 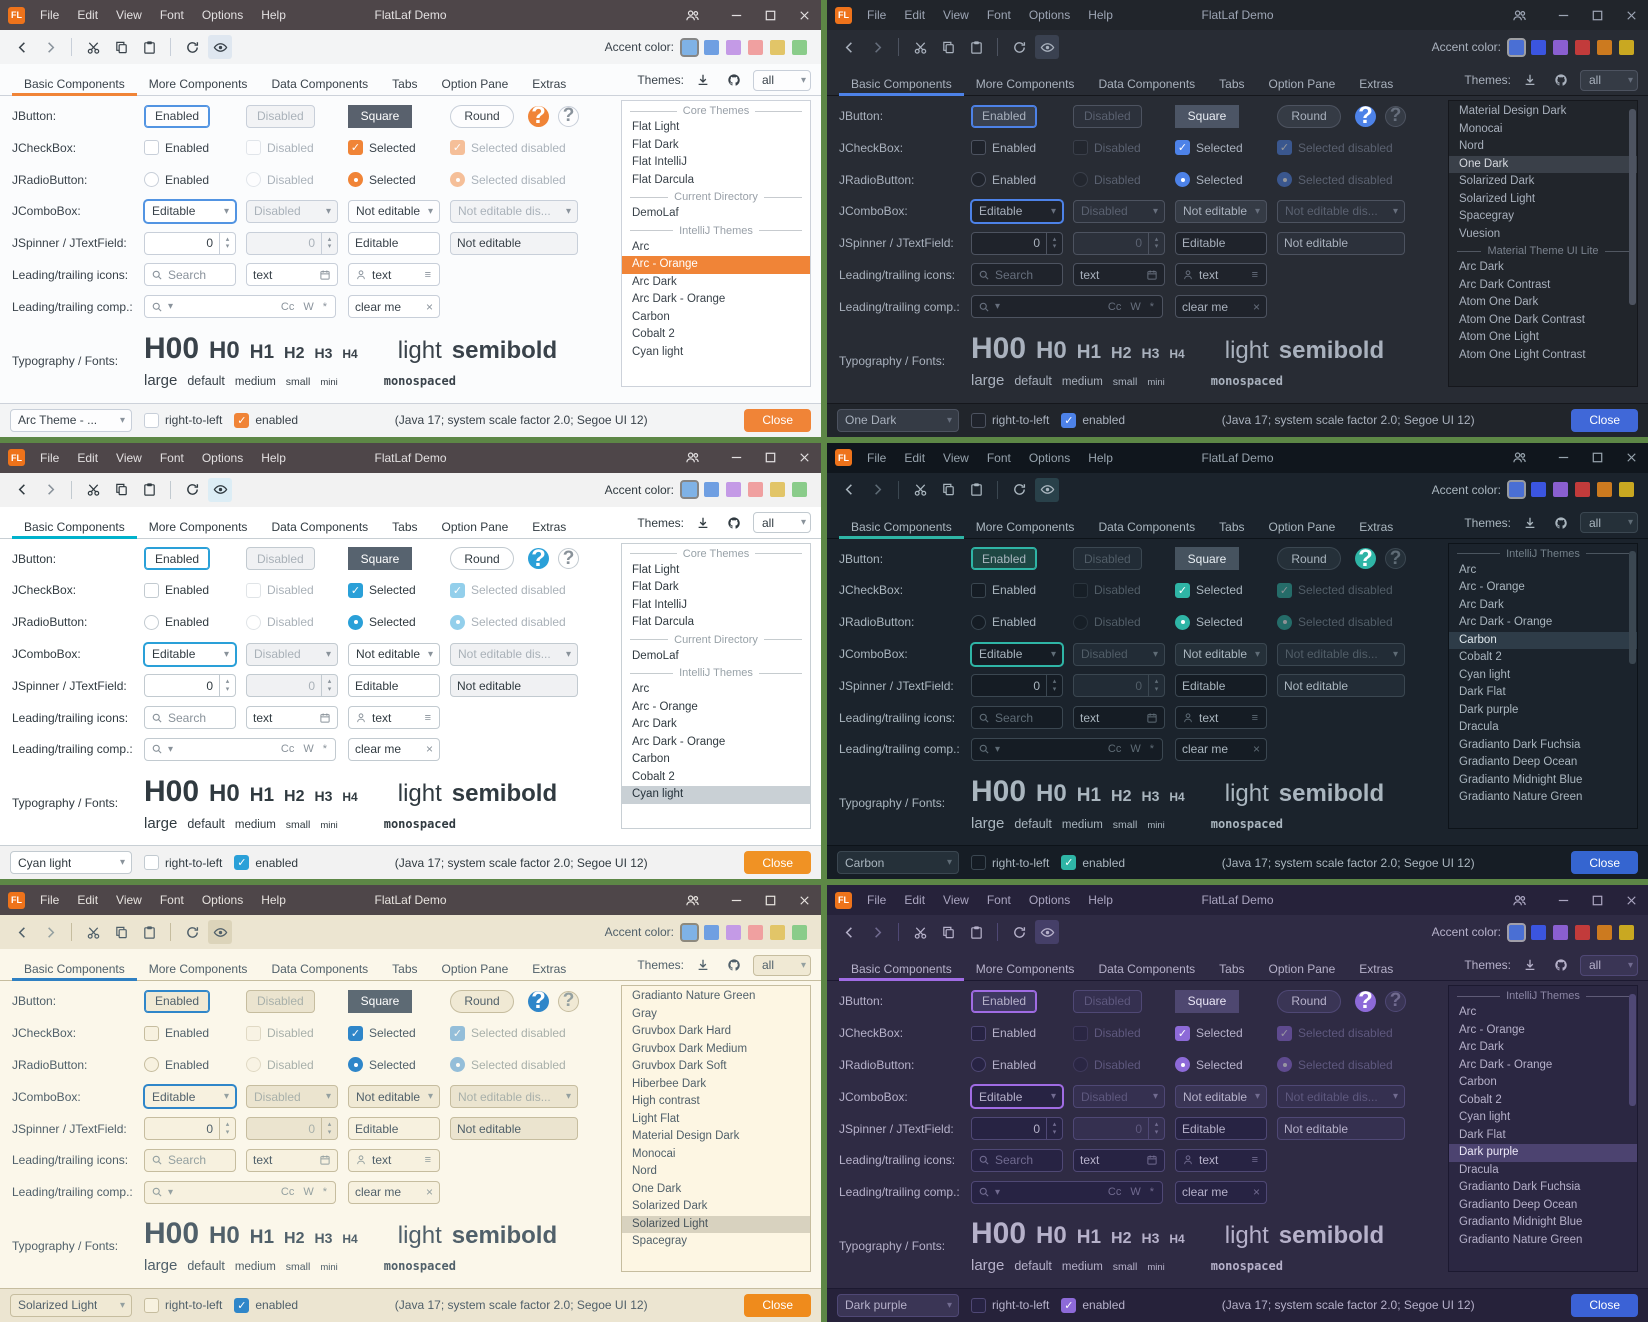 What do you see at coordinates (222, 457) in the screenshot?
I see `menu-options: Options` at bounding box center [222, 457].